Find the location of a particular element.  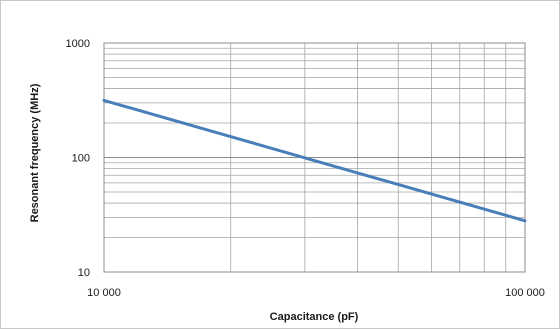

y-tick-label: 10 is located at coordinates (84, 273).